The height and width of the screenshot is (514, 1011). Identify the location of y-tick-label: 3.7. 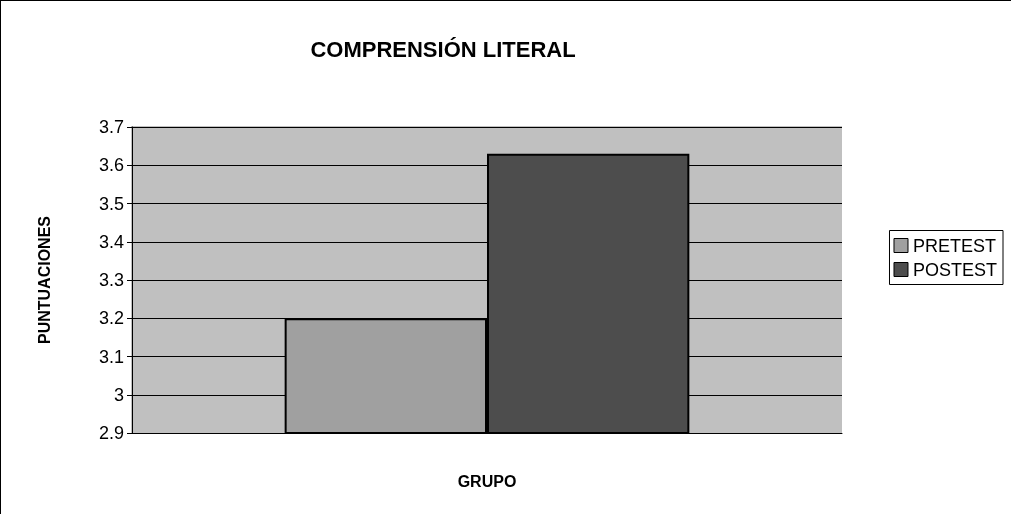
(111, 127).